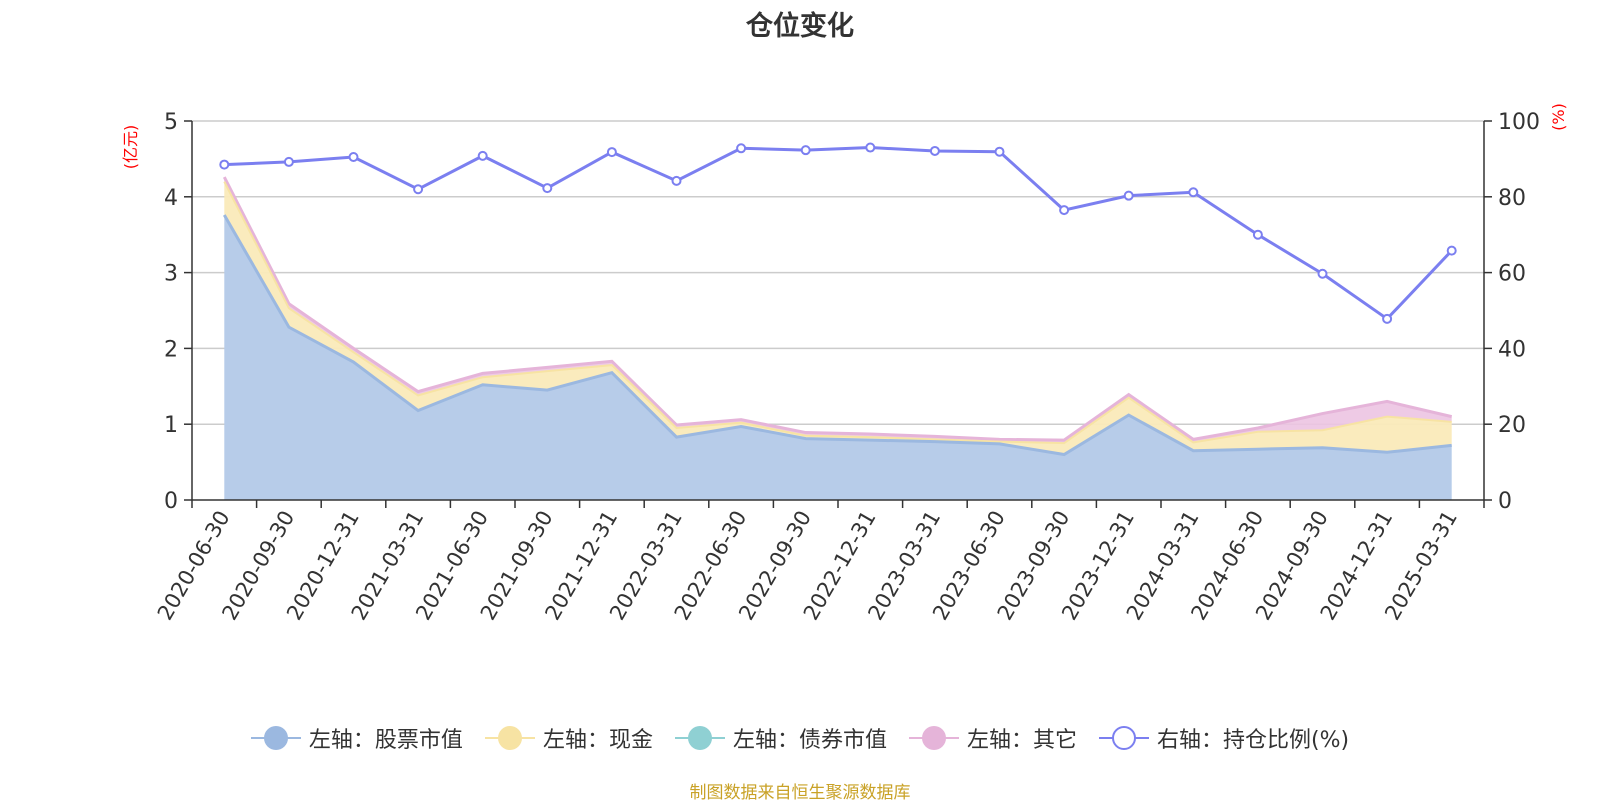  I want to click on chart-legend: 左轴：股票市值 左轴：现金 左轴：债券市值 左轴：其它 右轴：持仓比例(%), so click(800, 738).